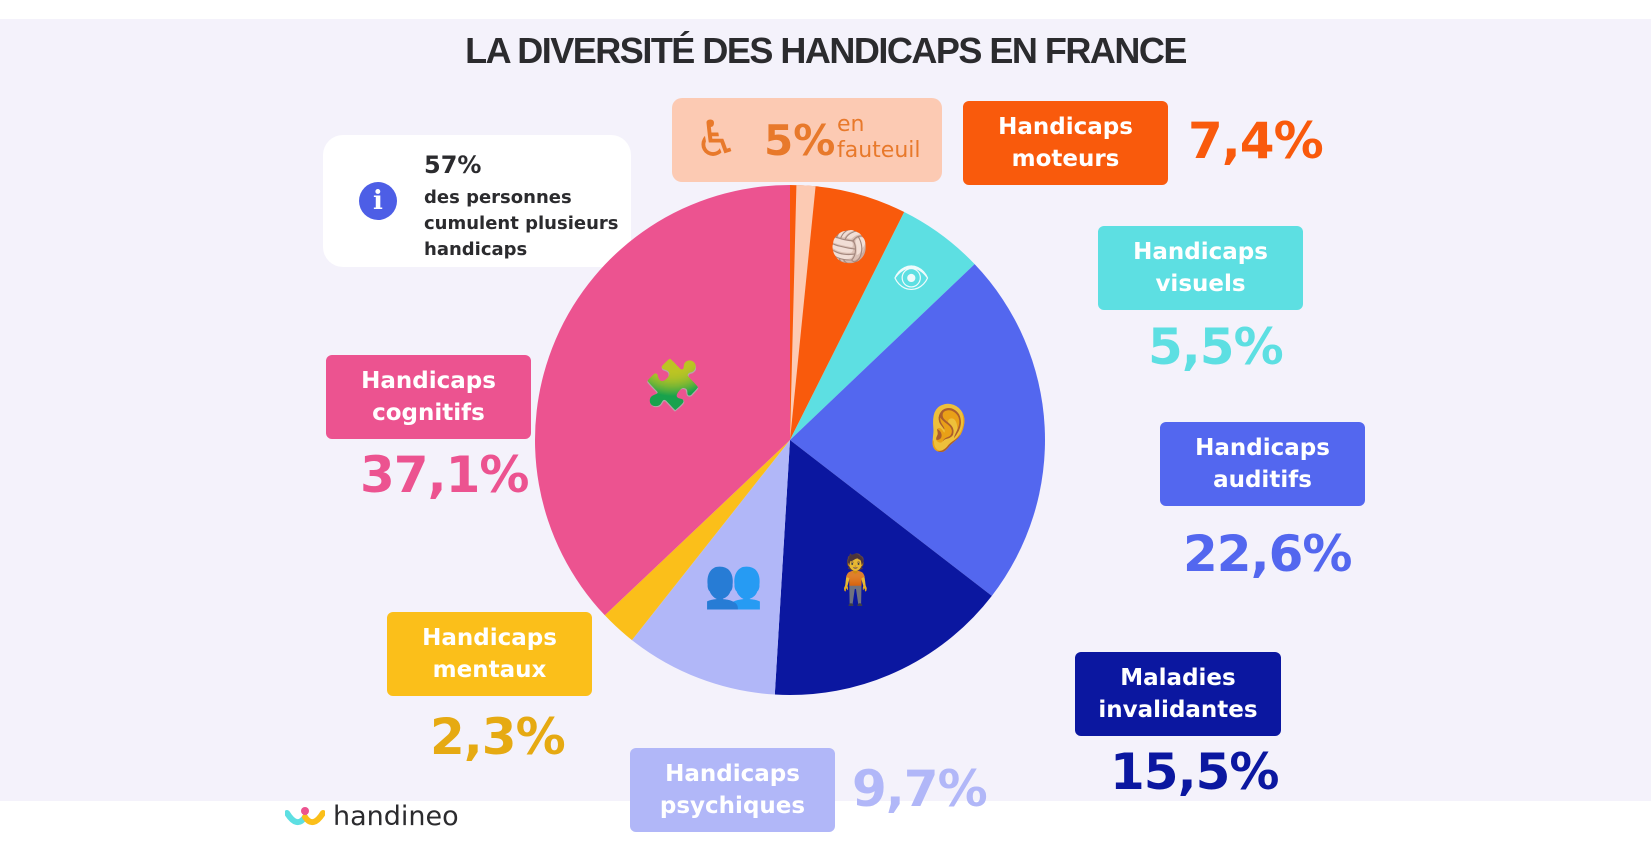 The width and height of the screenshot is (1651, 864). I want to click on pie-slice-psychiques, so click(710, 567).